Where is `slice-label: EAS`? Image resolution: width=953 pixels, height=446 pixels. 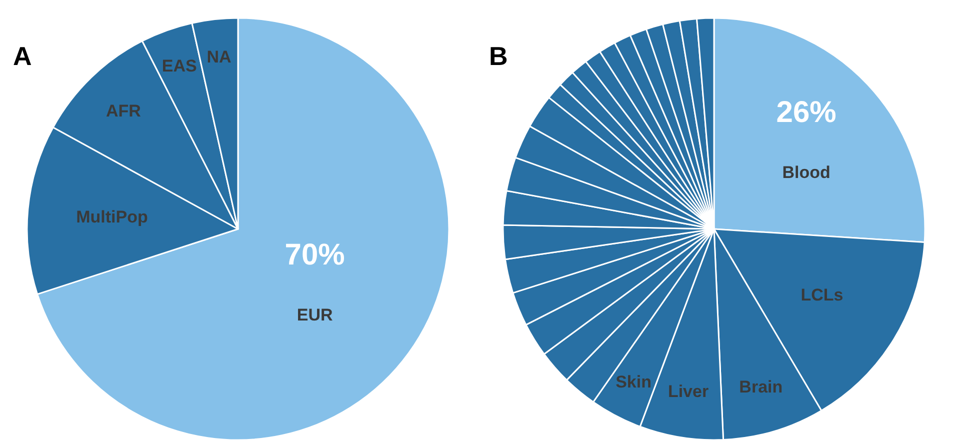 slice-label: EAS is located at coordinates (179, 66).